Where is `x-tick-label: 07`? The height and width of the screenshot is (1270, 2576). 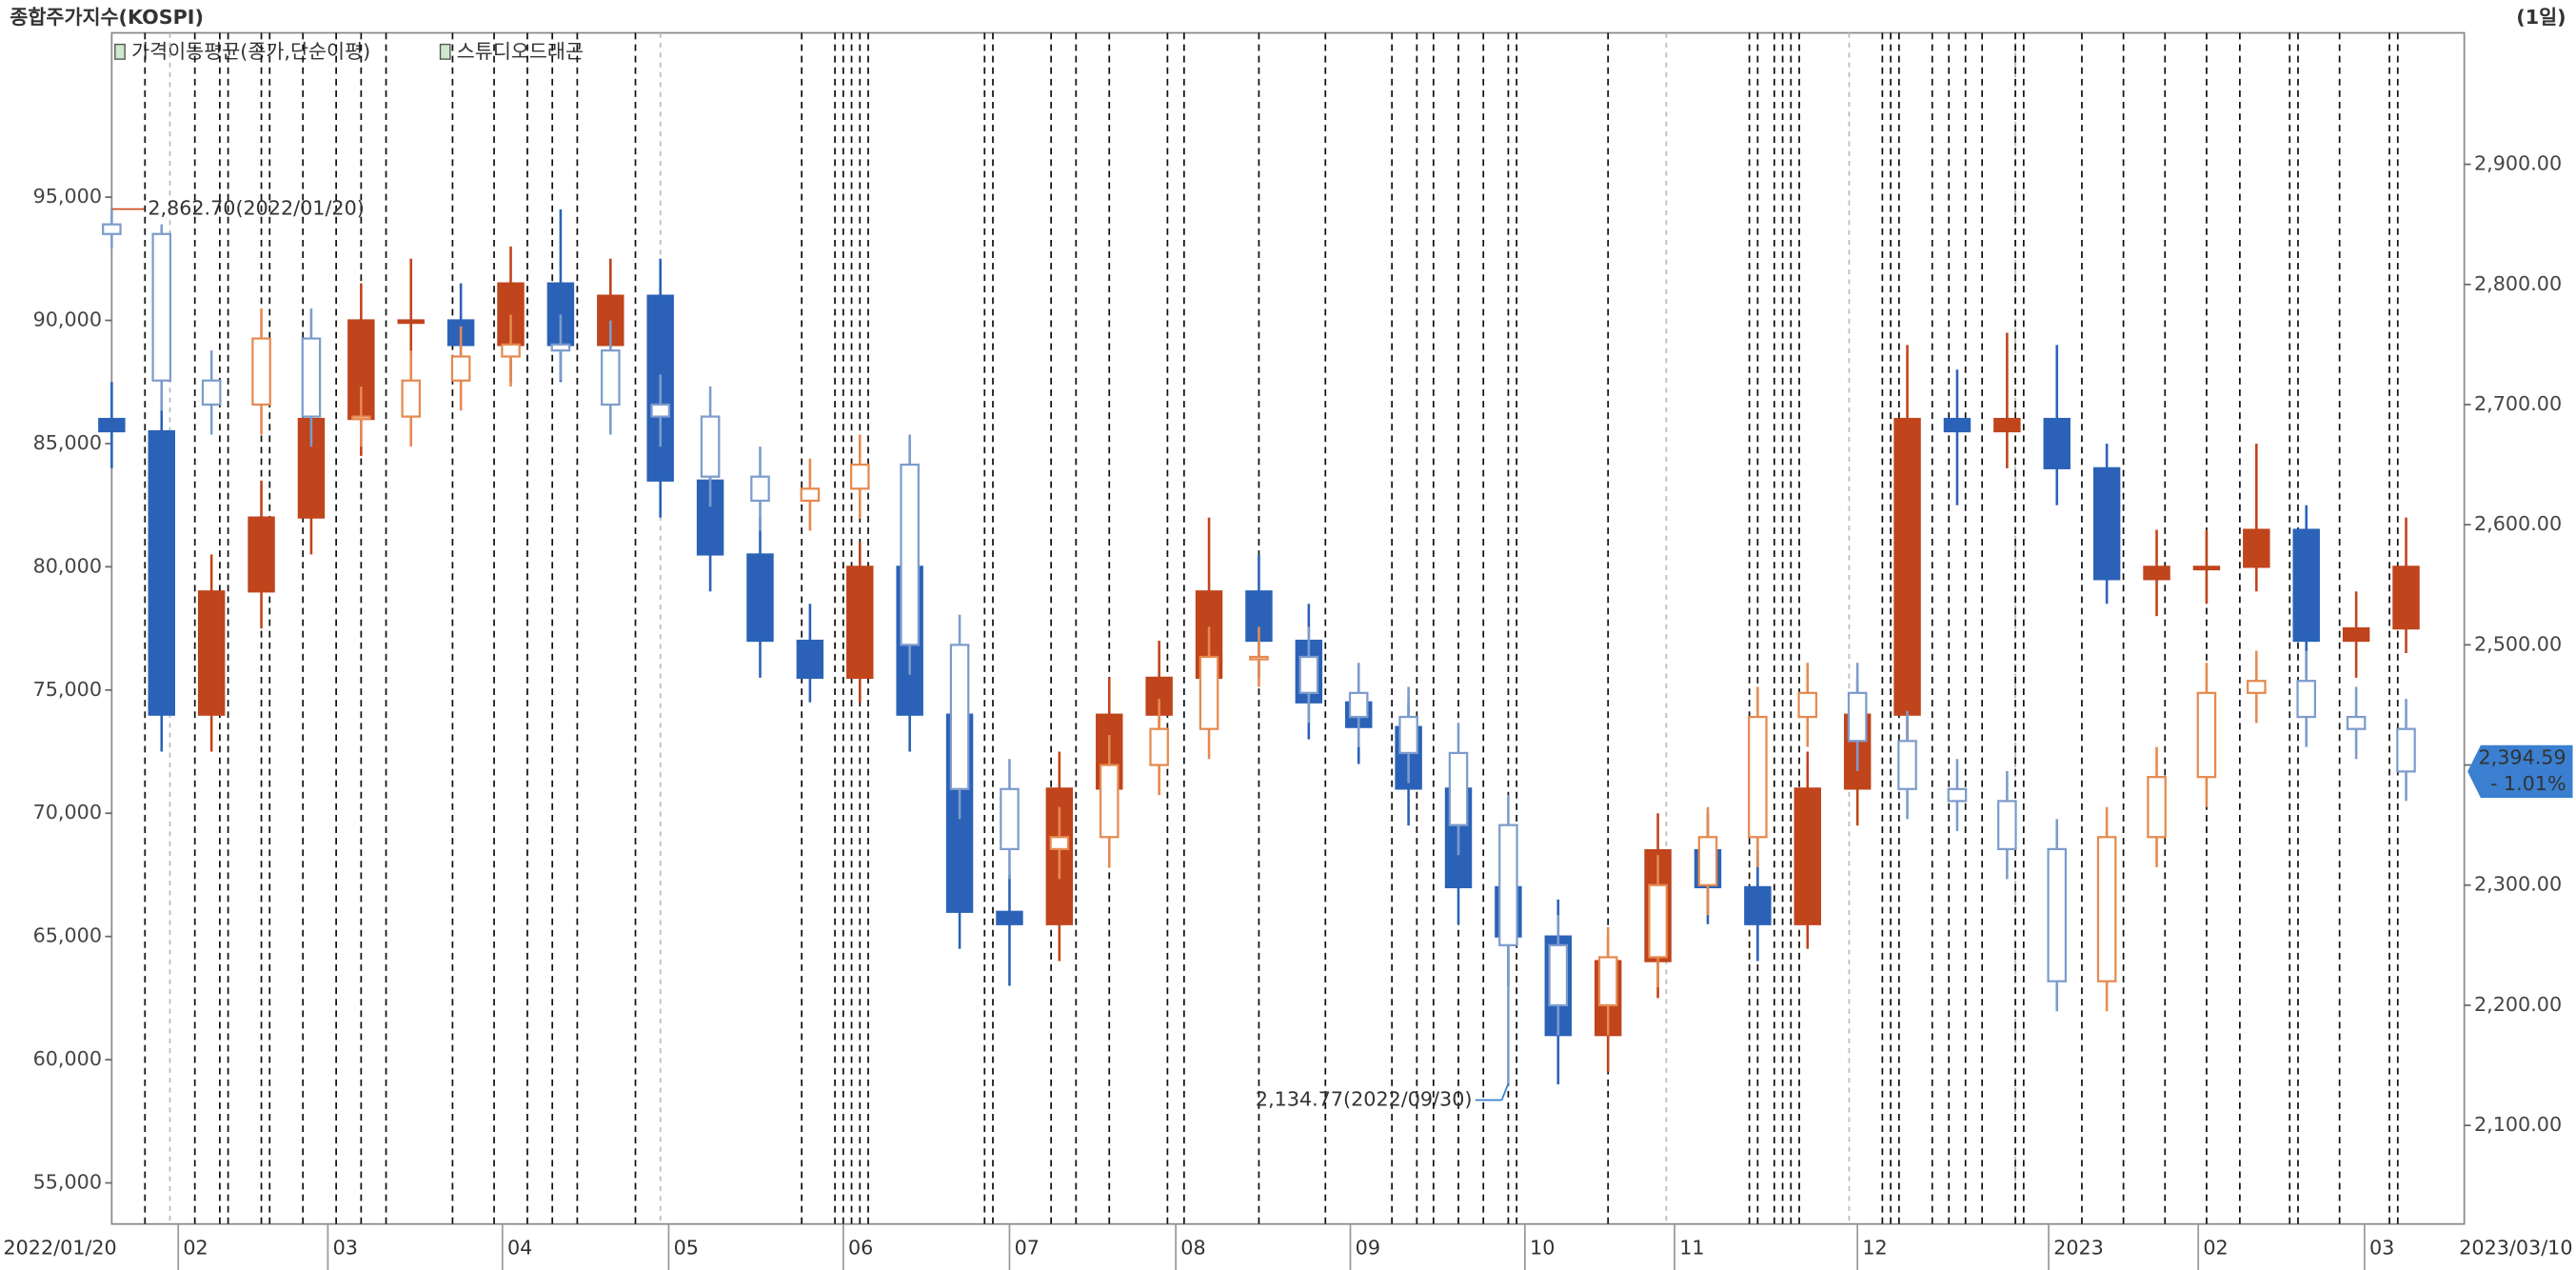
x-tick-label: 07 is located at coordinates (1027, 1248).